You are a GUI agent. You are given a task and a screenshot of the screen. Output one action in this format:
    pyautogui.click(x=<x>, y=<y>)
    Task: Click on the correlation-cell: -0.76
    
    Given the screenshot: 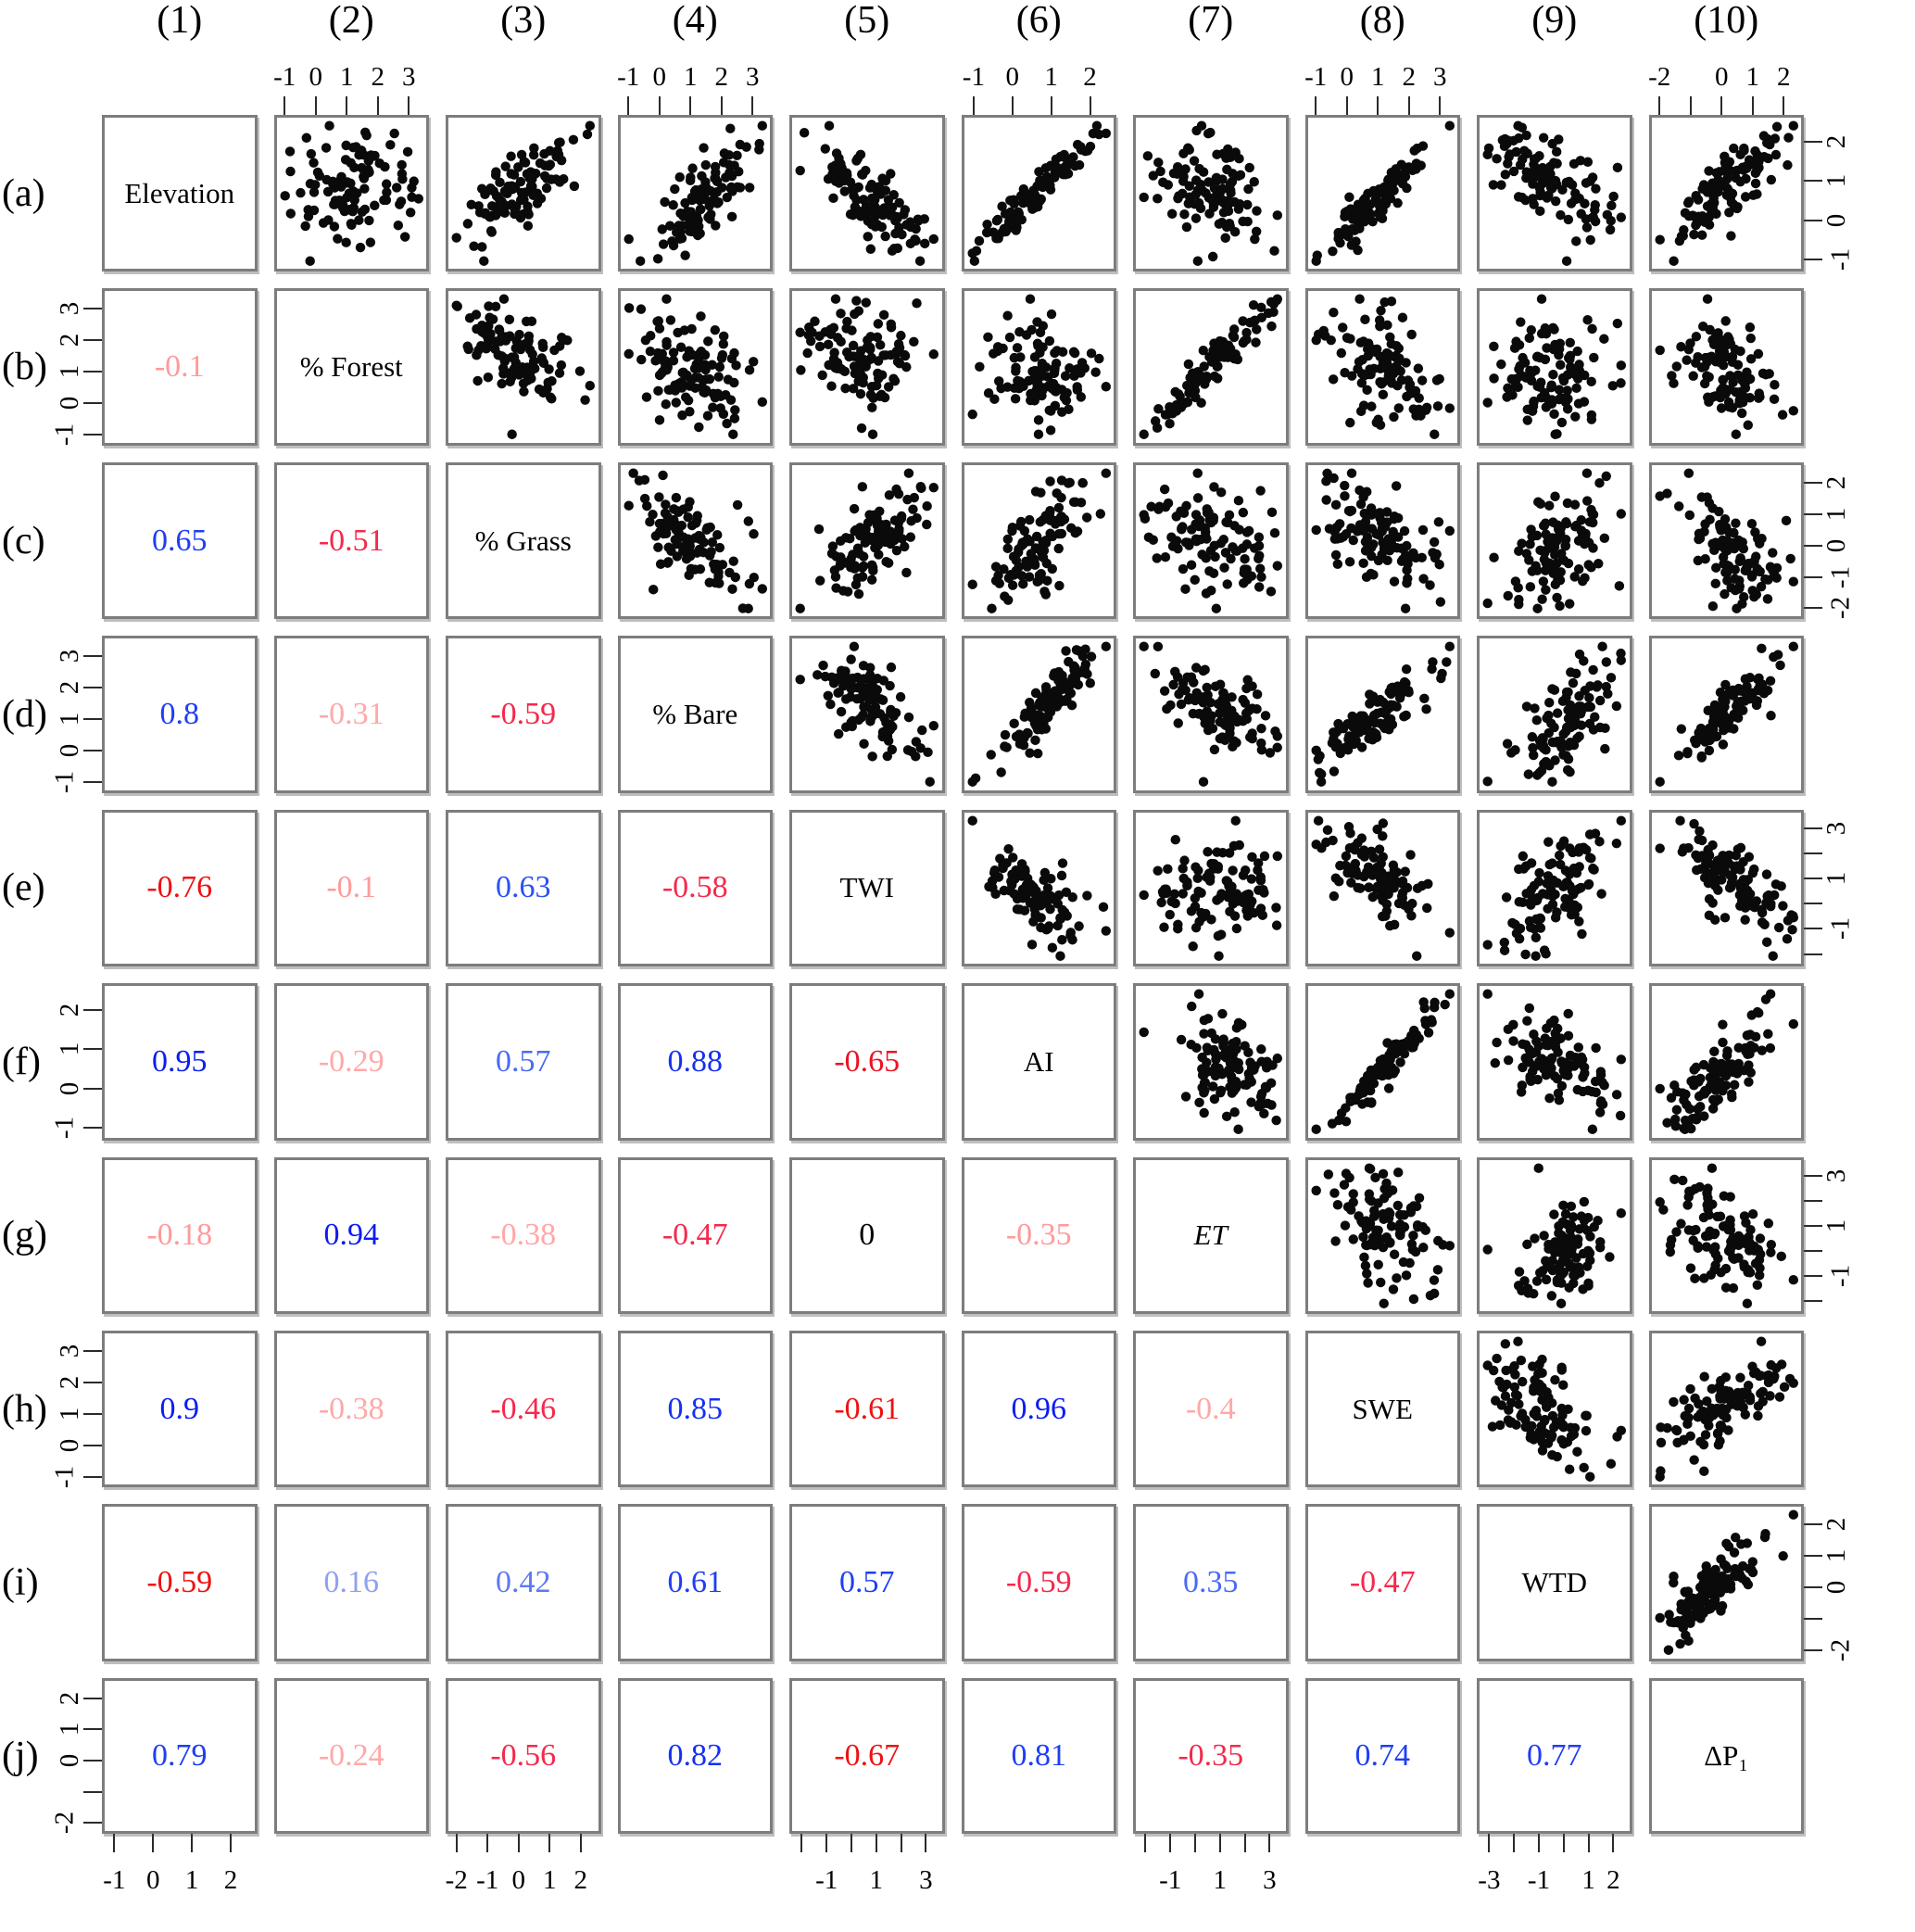 What is the action you would take?
    pyautogui.click(x=180, y=888)
    